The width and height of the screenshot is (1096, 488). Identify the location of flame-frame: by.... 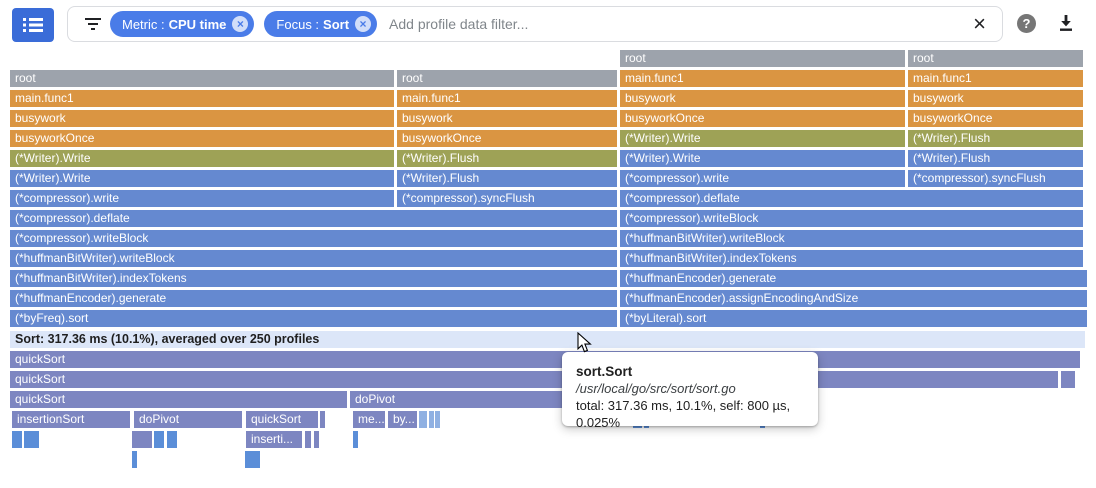
(402, 419).